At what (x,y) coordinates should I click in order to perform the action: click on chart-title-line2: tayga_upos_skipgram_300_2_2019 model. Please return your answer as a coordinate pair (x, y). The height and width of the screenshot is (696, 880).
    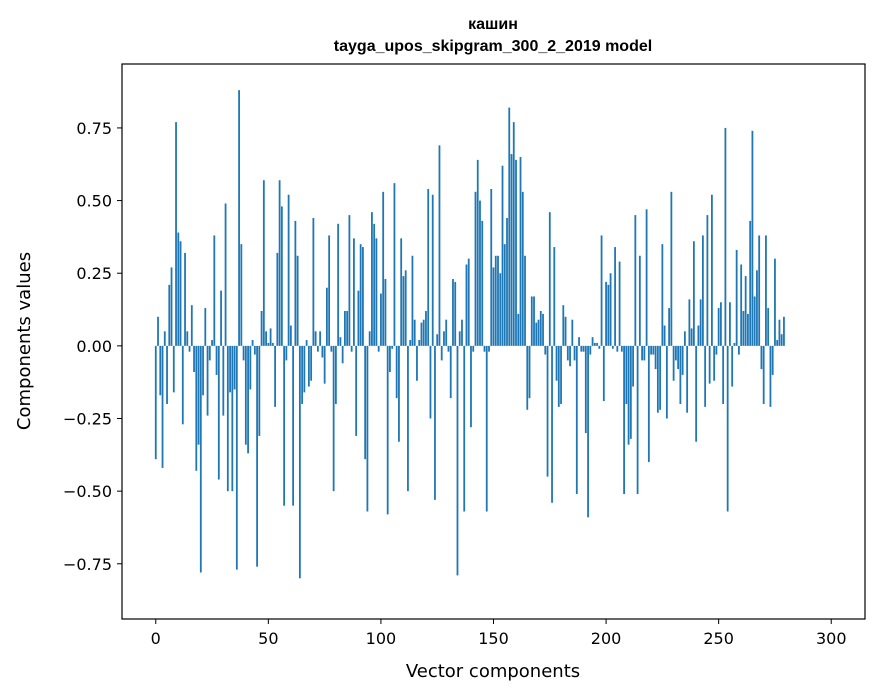
    Looking at the image, I should click on (493, 46).